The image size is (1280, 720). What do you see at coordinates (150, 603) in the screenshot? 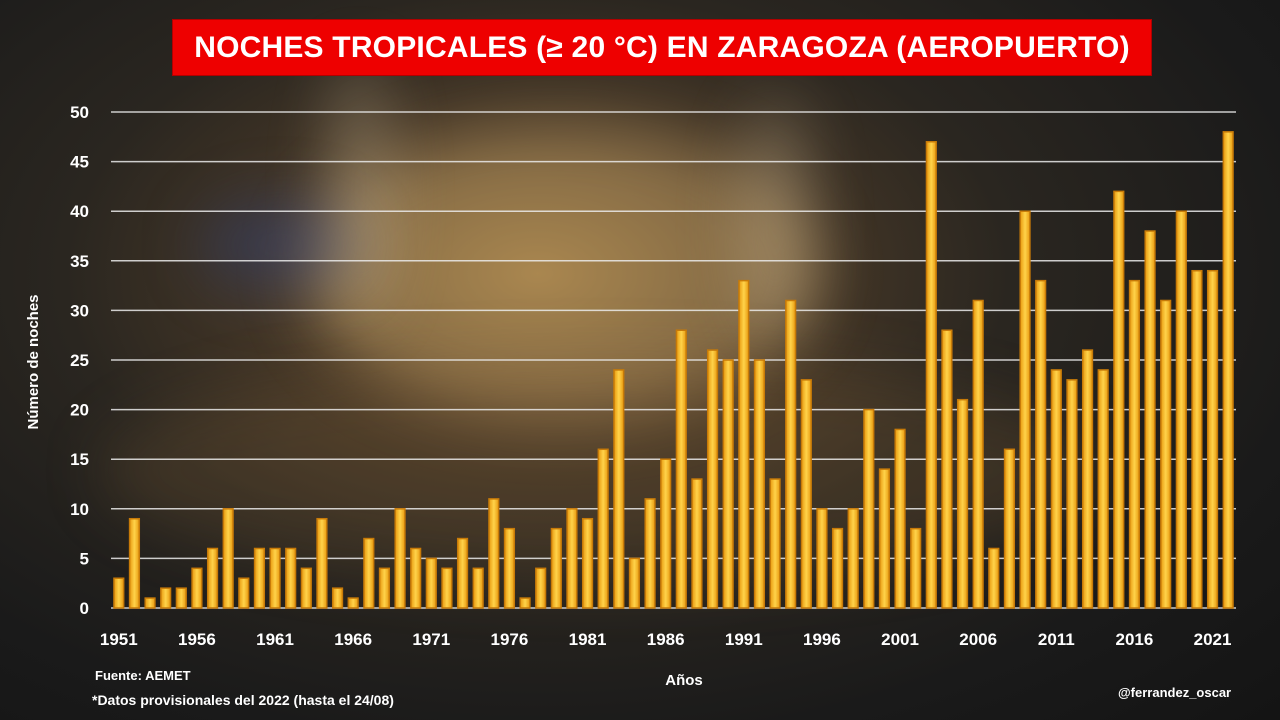
I see `bar-1953` at bounding box center [150, 603].